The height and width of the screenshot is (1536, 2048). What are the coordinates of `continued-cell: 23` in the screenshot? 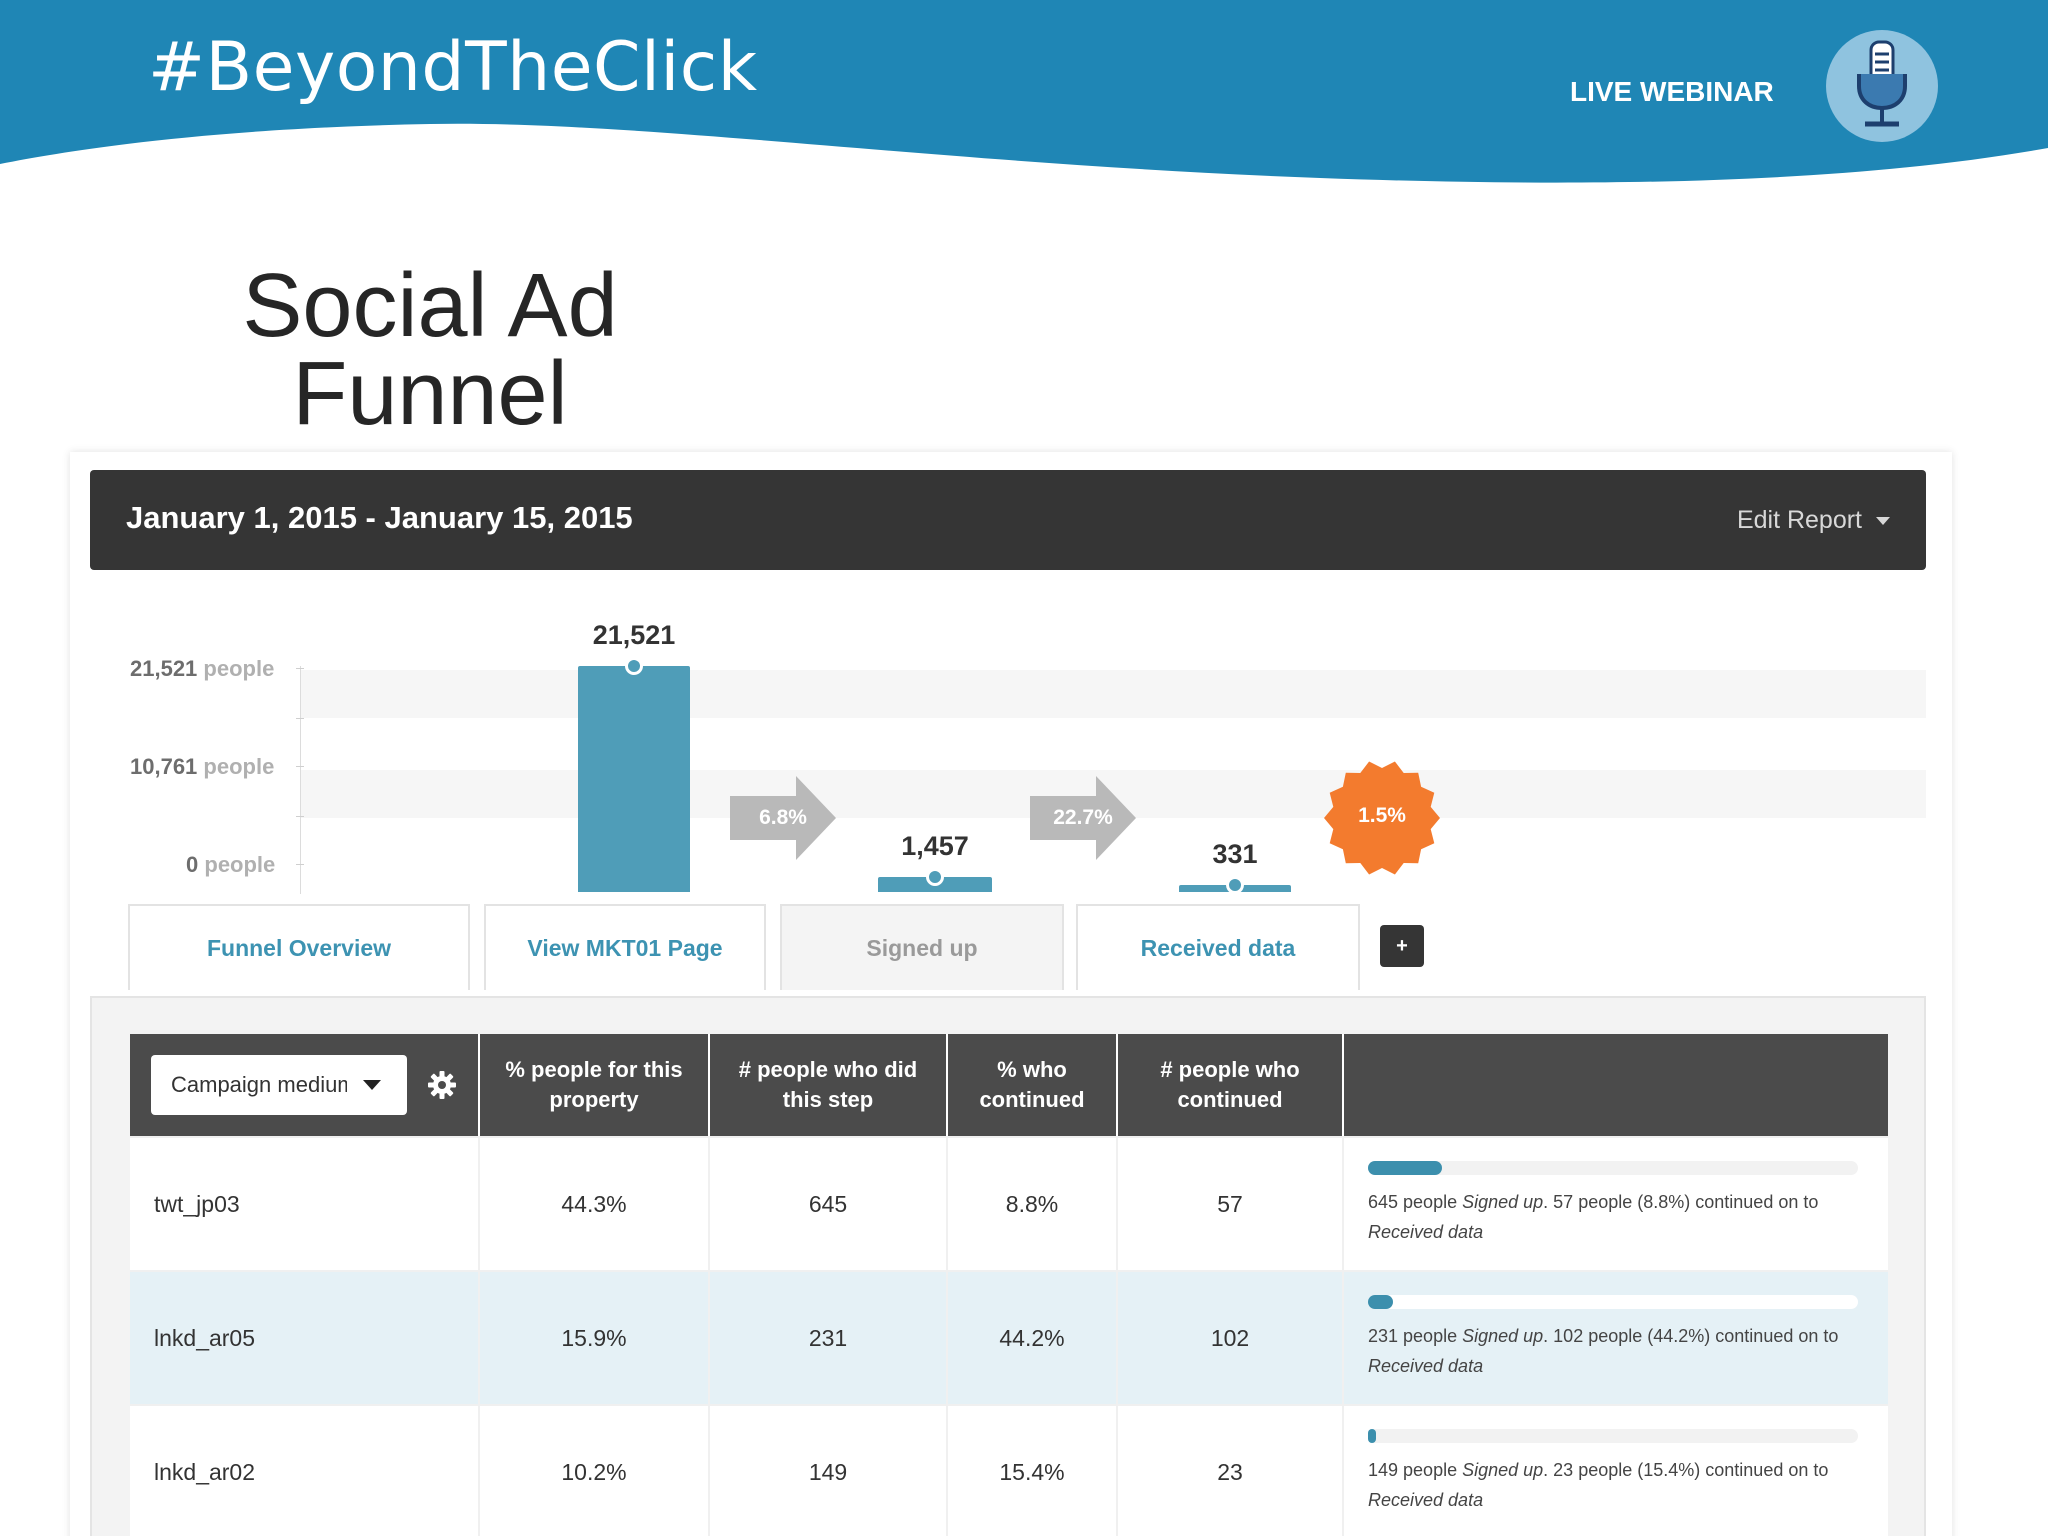 It's located at (1231, 1471).